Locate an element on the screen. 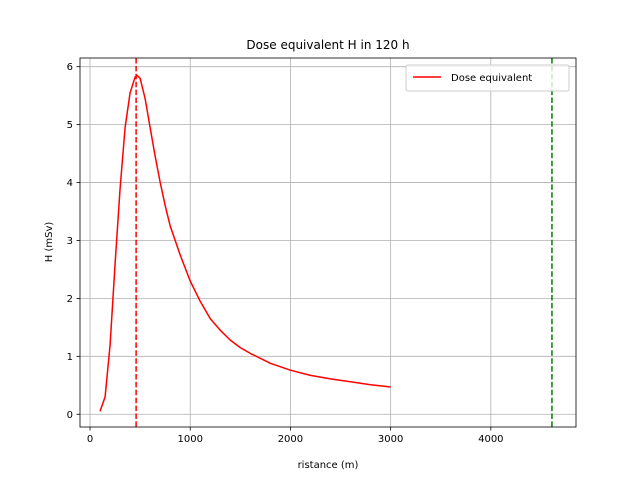  y-tick-label: 2 is located at coordinates (70, 299).